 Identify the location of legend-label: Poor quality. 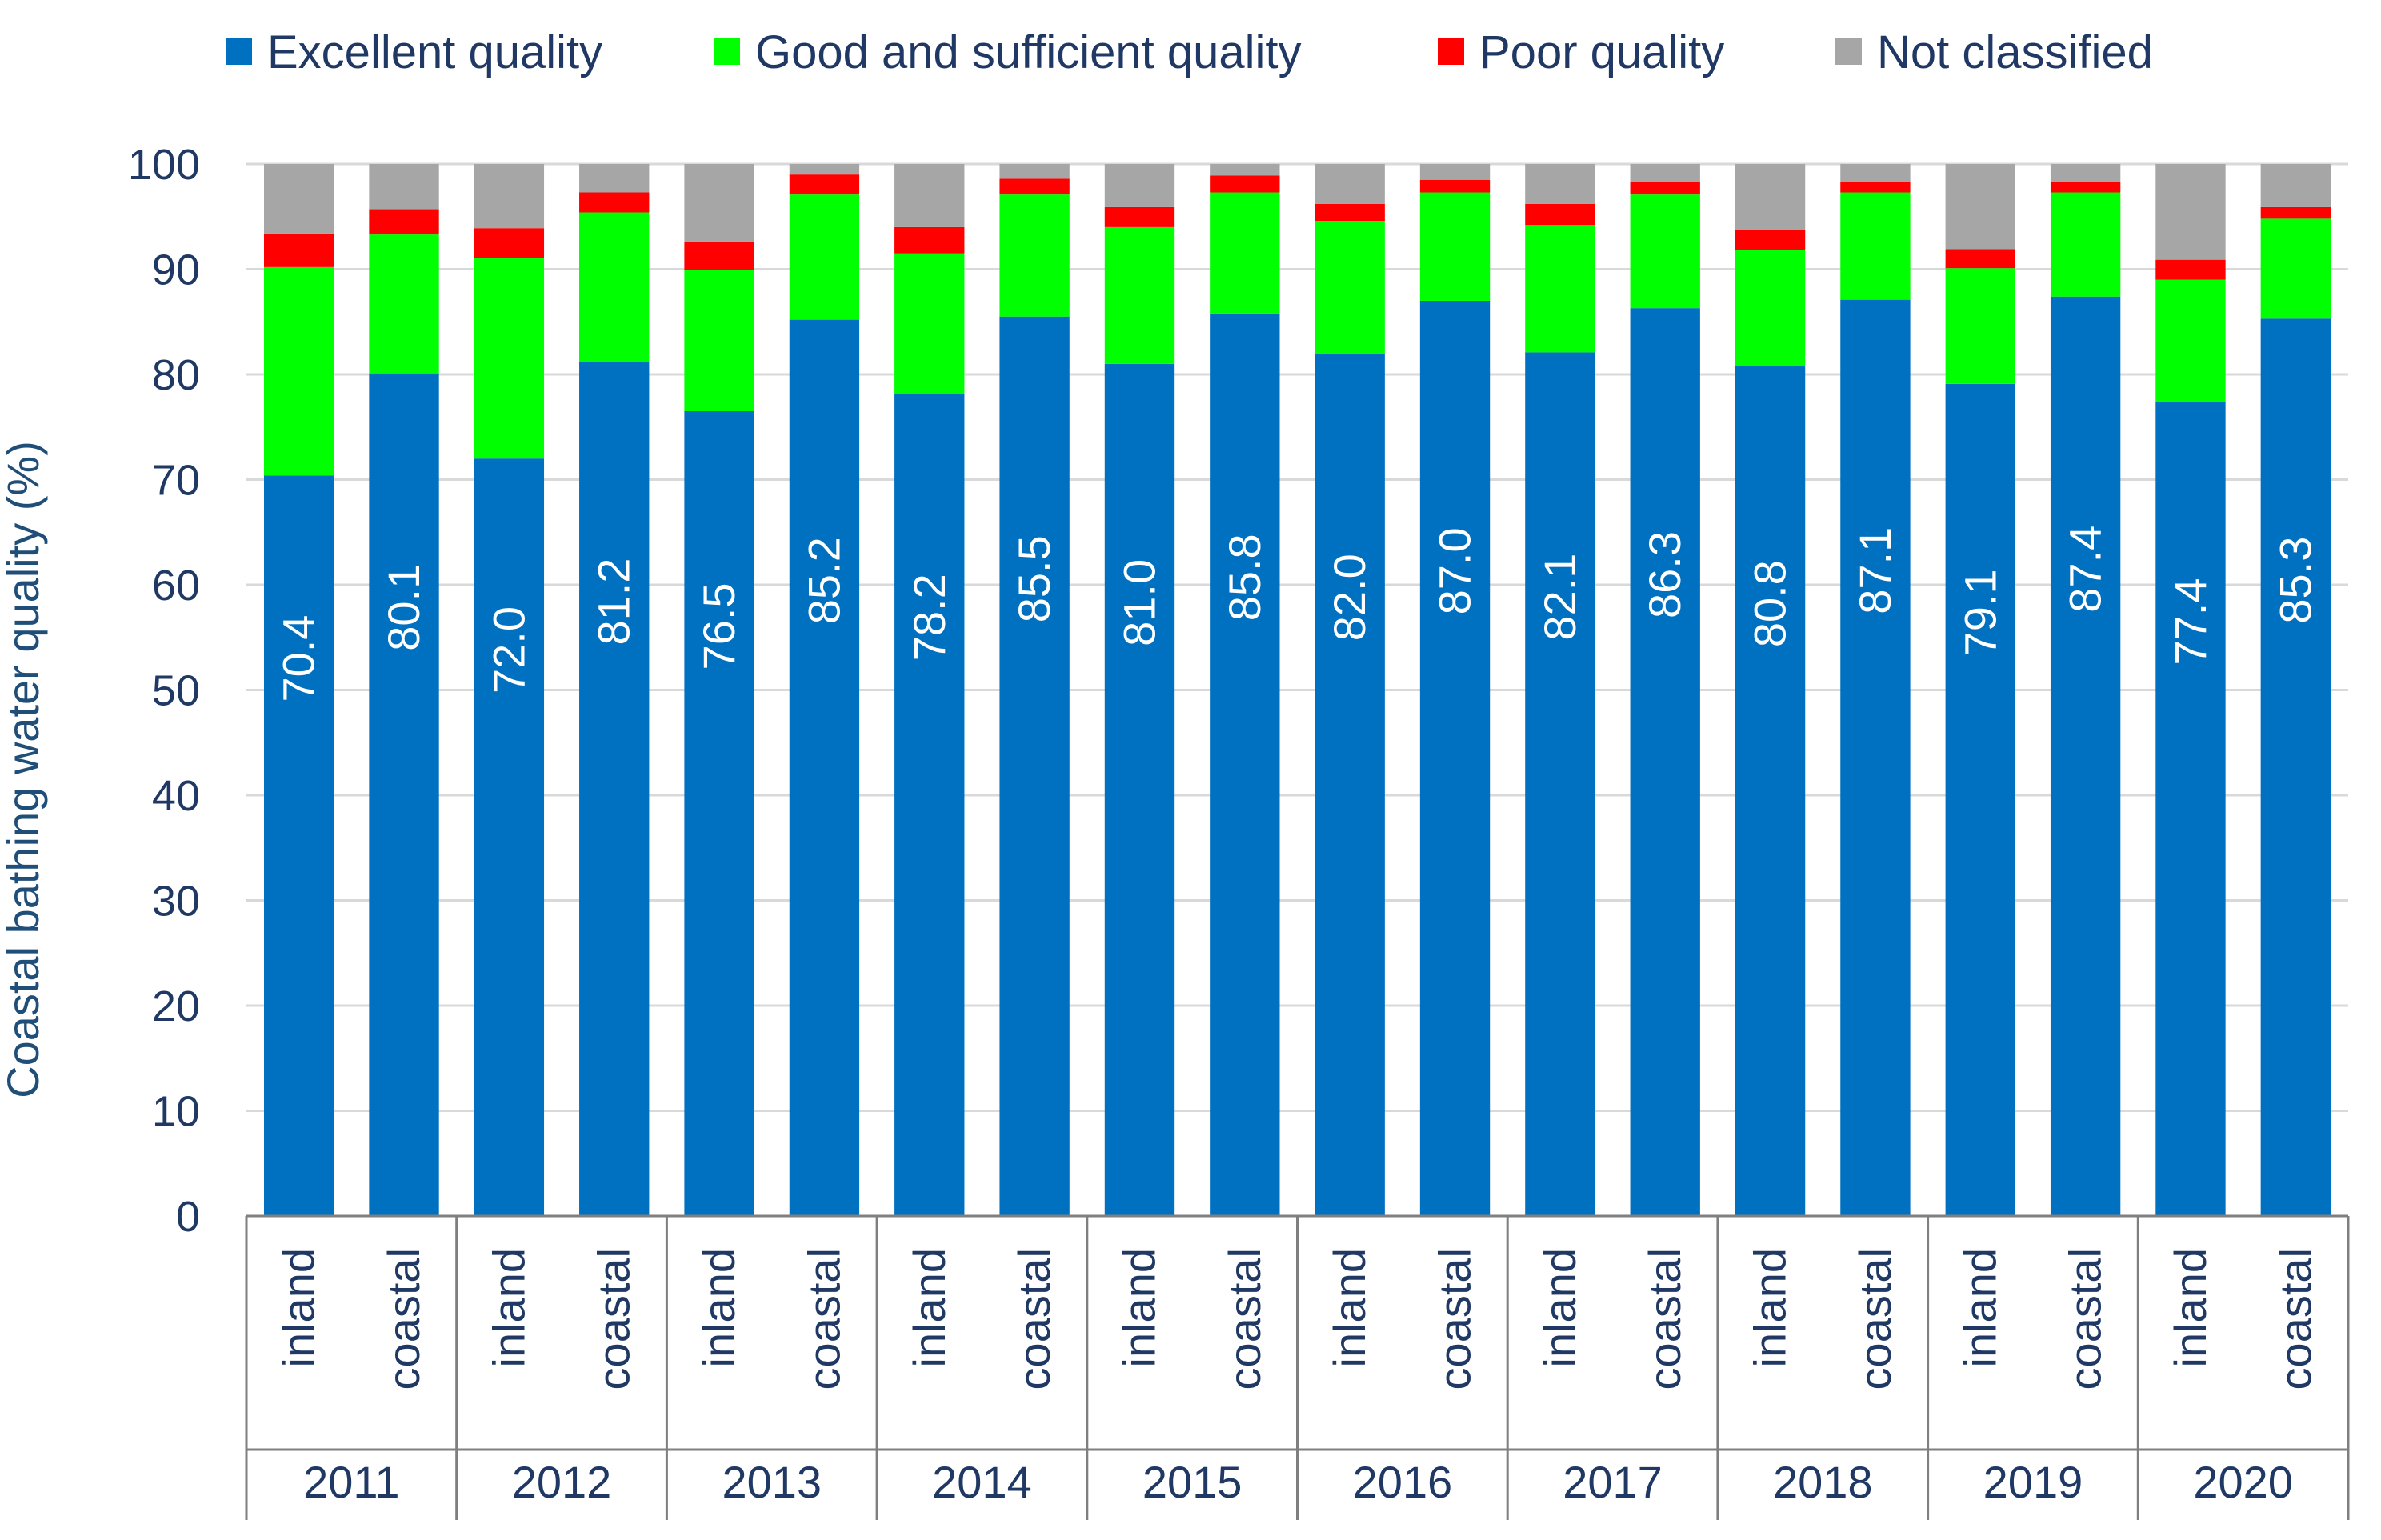
(1601, 52).